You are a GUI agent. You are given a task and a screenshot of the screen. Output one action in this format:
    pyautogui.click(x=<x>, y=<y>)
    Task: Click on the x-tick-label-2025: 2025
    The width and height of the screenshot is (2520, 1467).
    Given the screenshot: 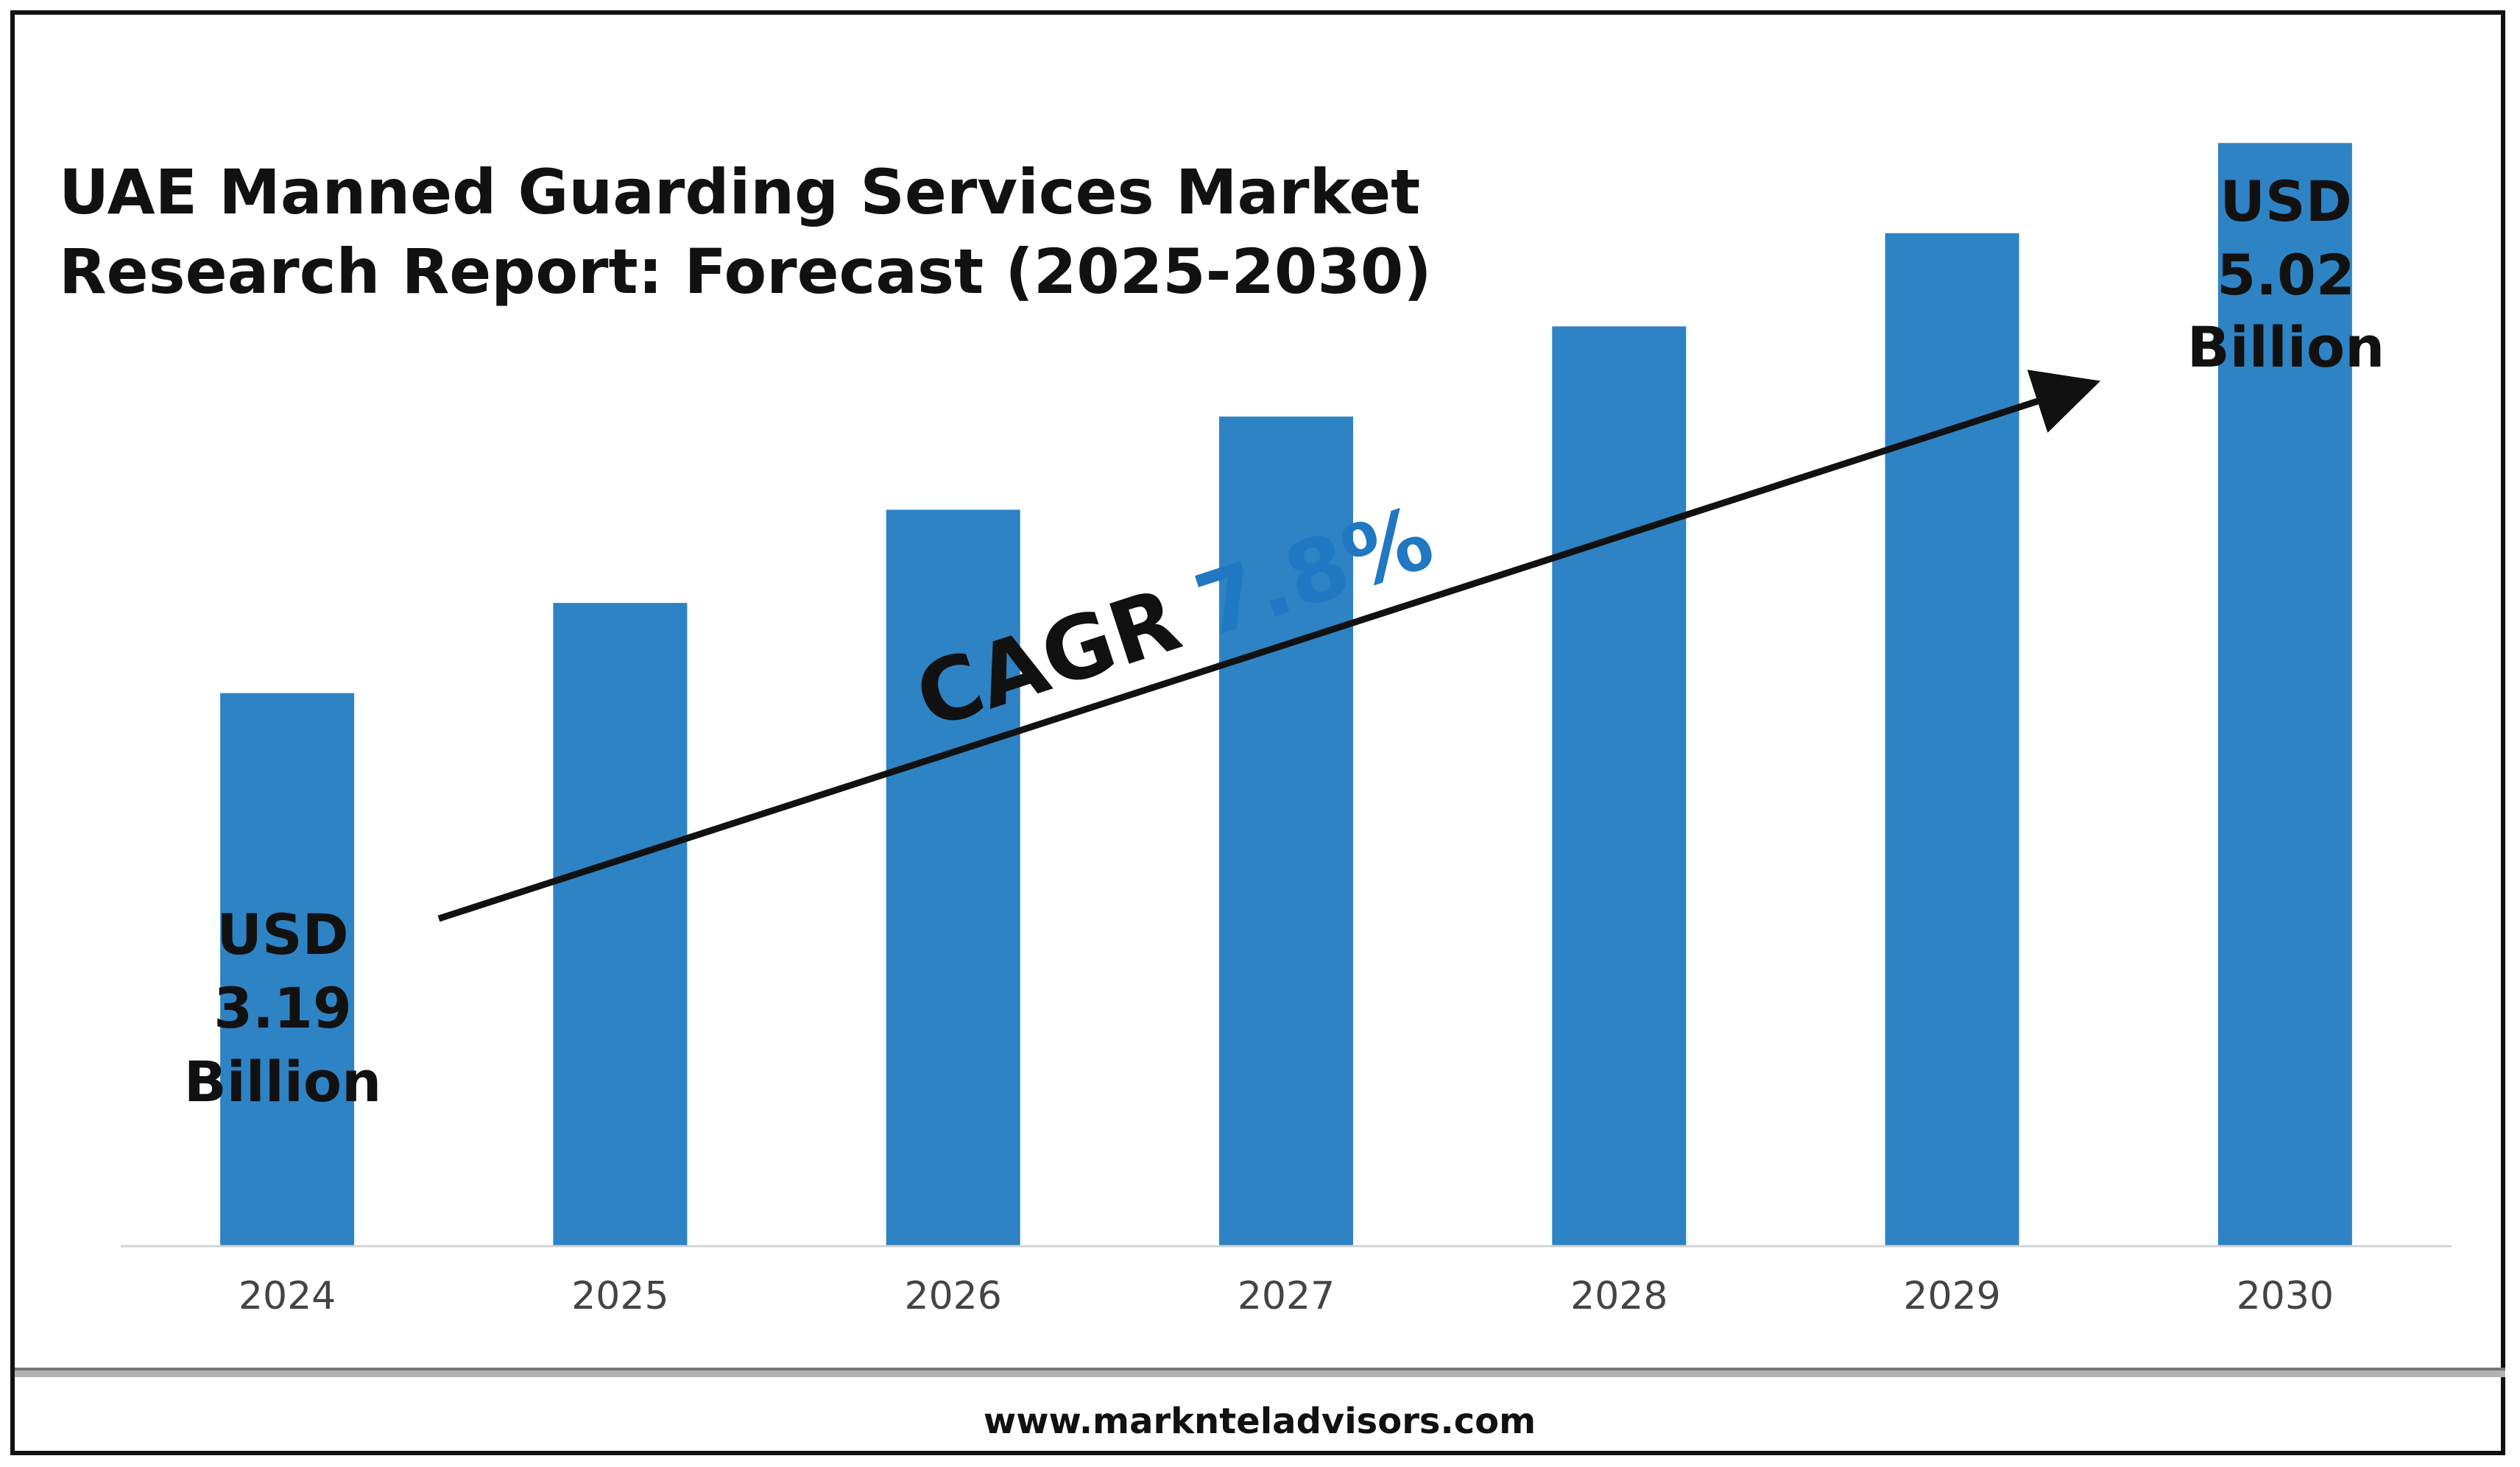 What is the action you would take?
    pyautogui.click(x=619, y=1296)
    